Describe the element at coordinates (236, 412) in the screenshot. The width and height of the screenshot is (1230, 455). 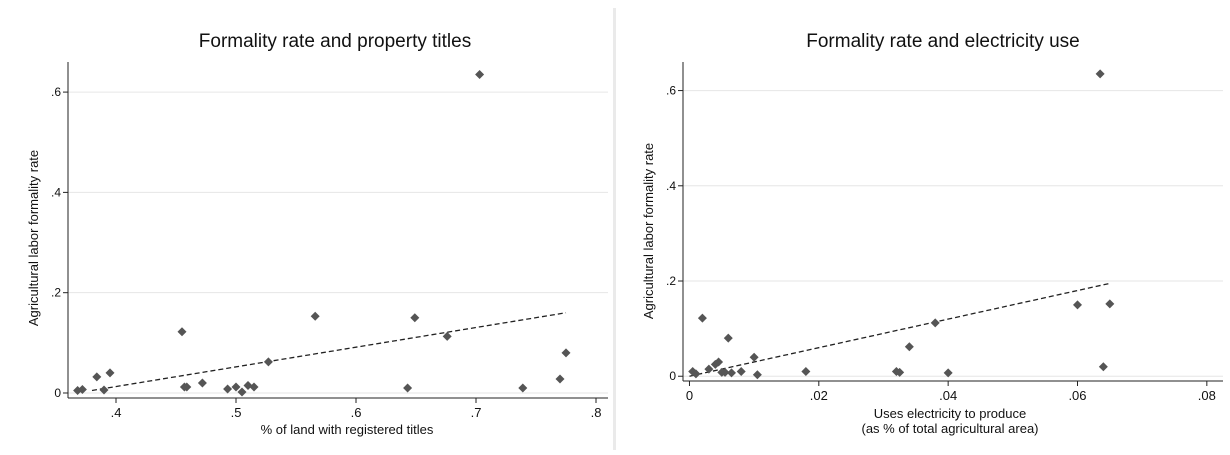
I see `x-tick-label: .5` at that location.